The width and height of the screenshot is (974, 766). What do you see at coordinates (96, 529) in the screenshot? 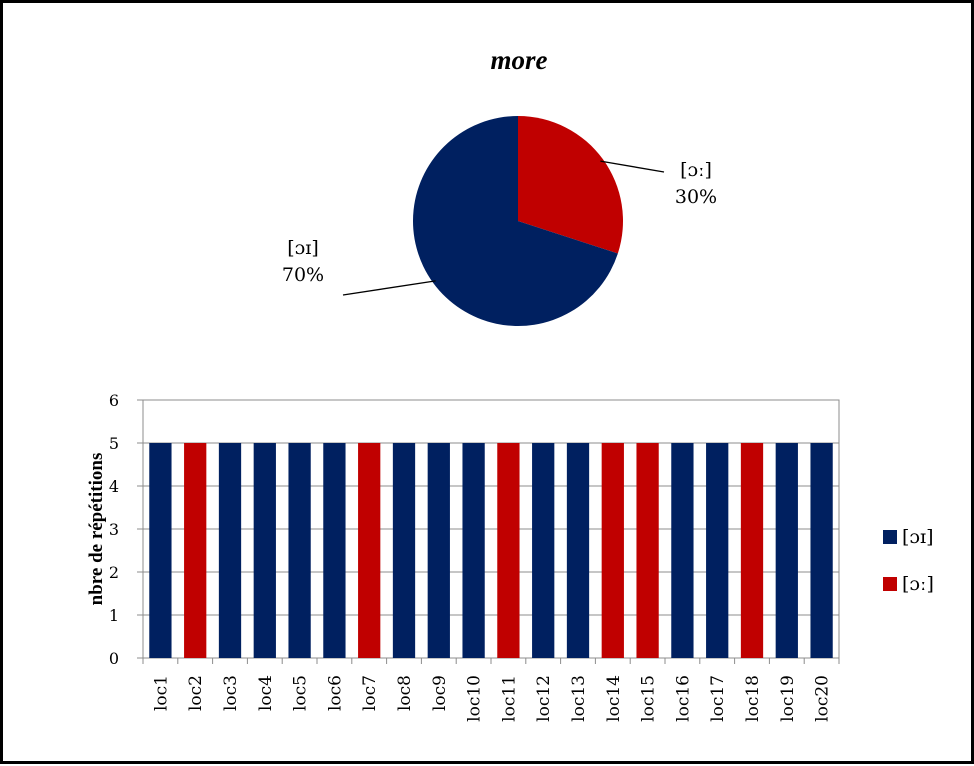
I see `y-axis-label: nbre de répétitions` at bounding box center [96, 529].